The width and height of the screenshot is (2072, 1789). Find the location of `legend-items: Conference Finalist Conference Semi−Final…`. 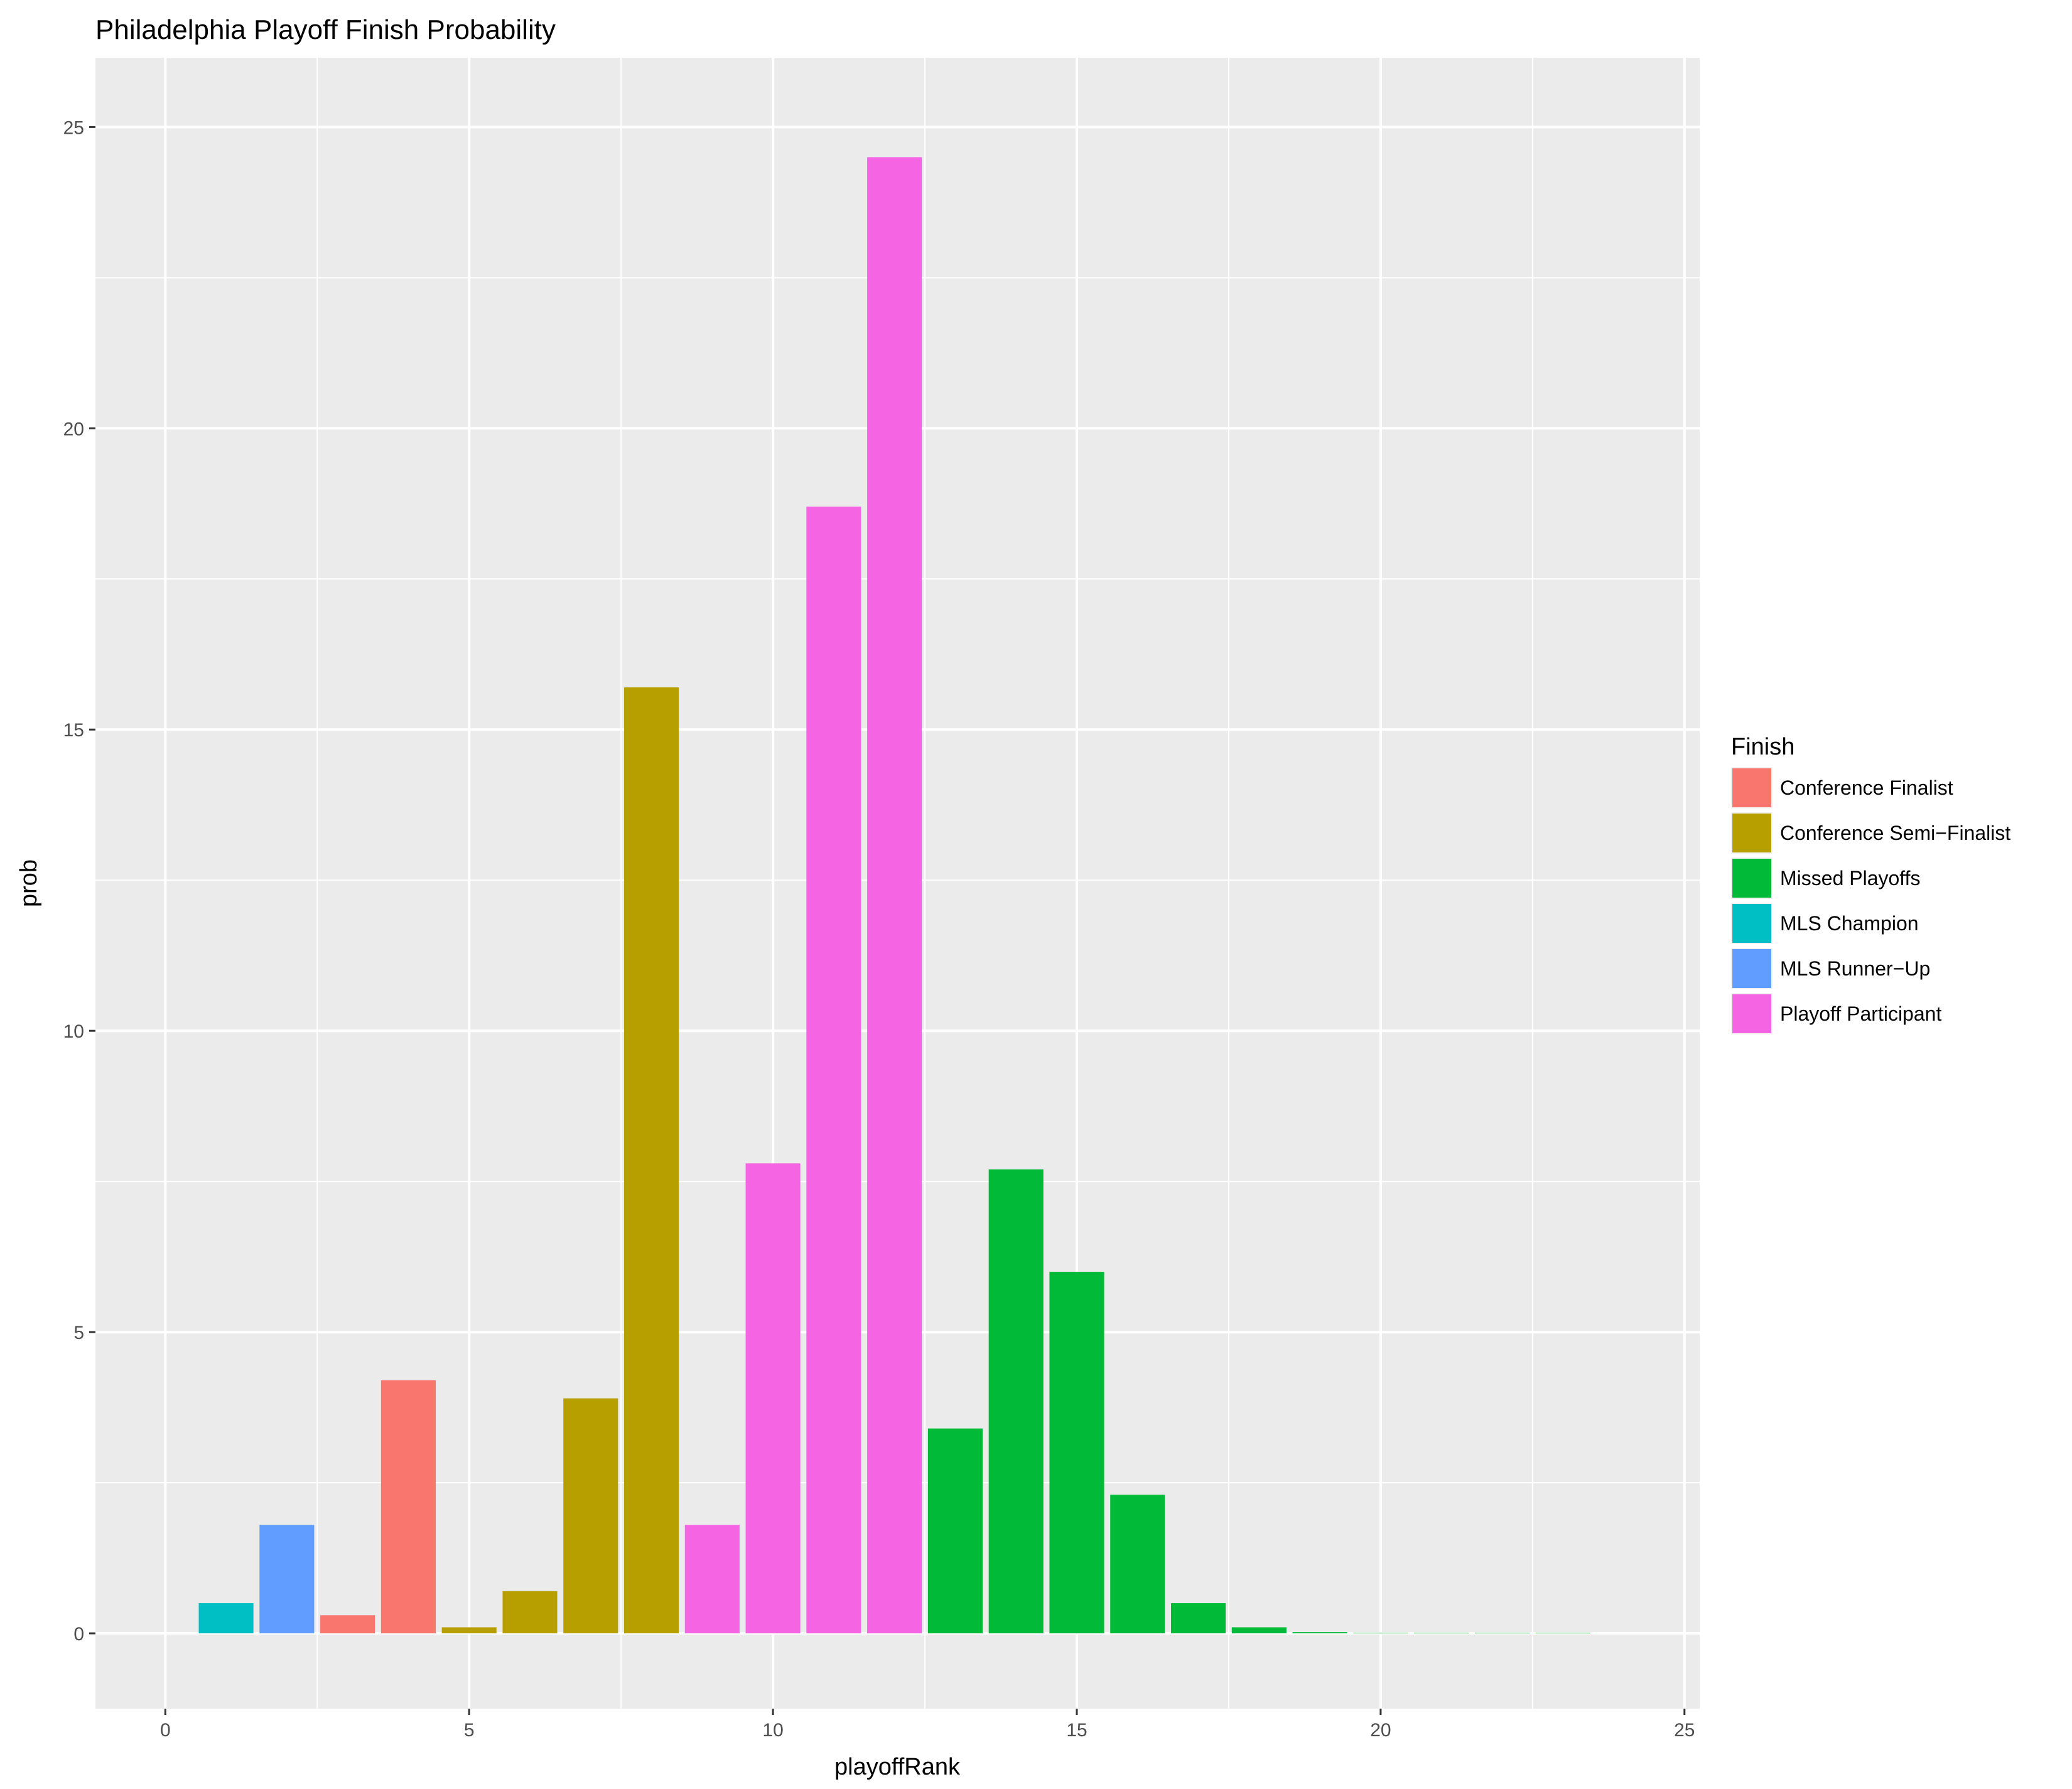

legend-items: Conference Finalist Conference Semi−Final… is located at coordinates (1871, 901).